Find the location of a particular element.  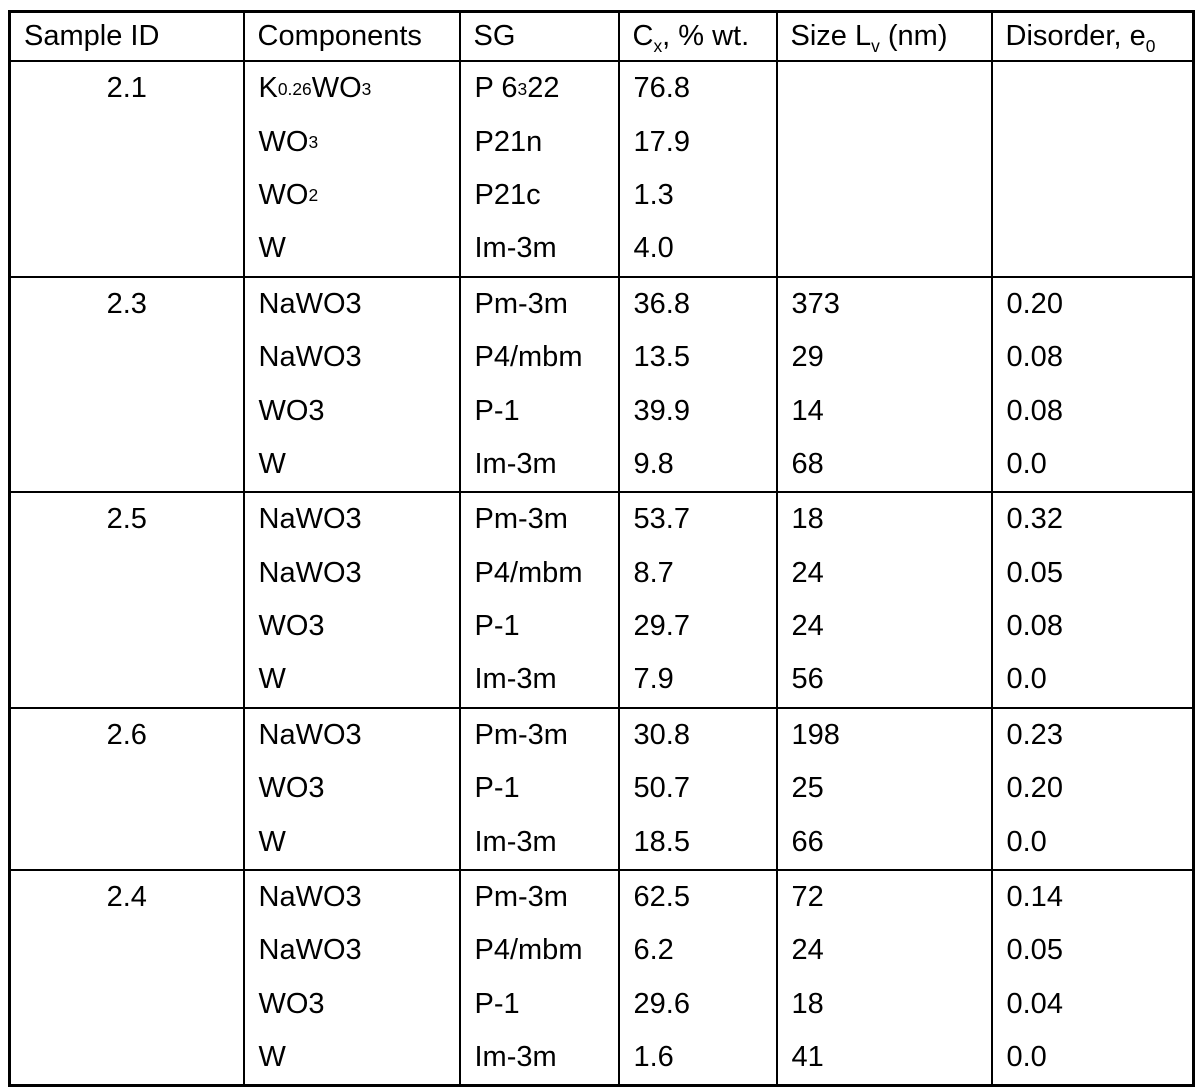

sample-id-value: 2.5 is located at coordinates (126, 519).